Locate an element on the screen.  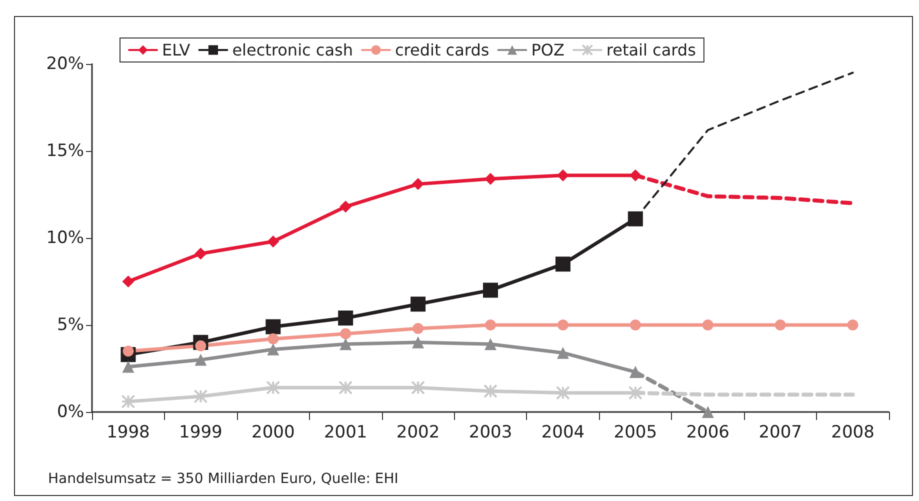
y-tick-label: 20% is located at coordinates (65, 64).